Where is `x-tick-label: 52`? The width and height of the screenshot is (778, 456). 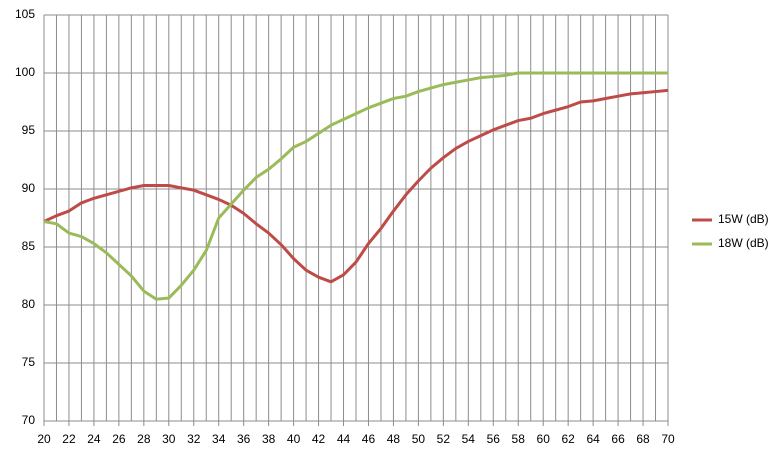
x-tick-label: 52 is located at coordinates (444, 439).